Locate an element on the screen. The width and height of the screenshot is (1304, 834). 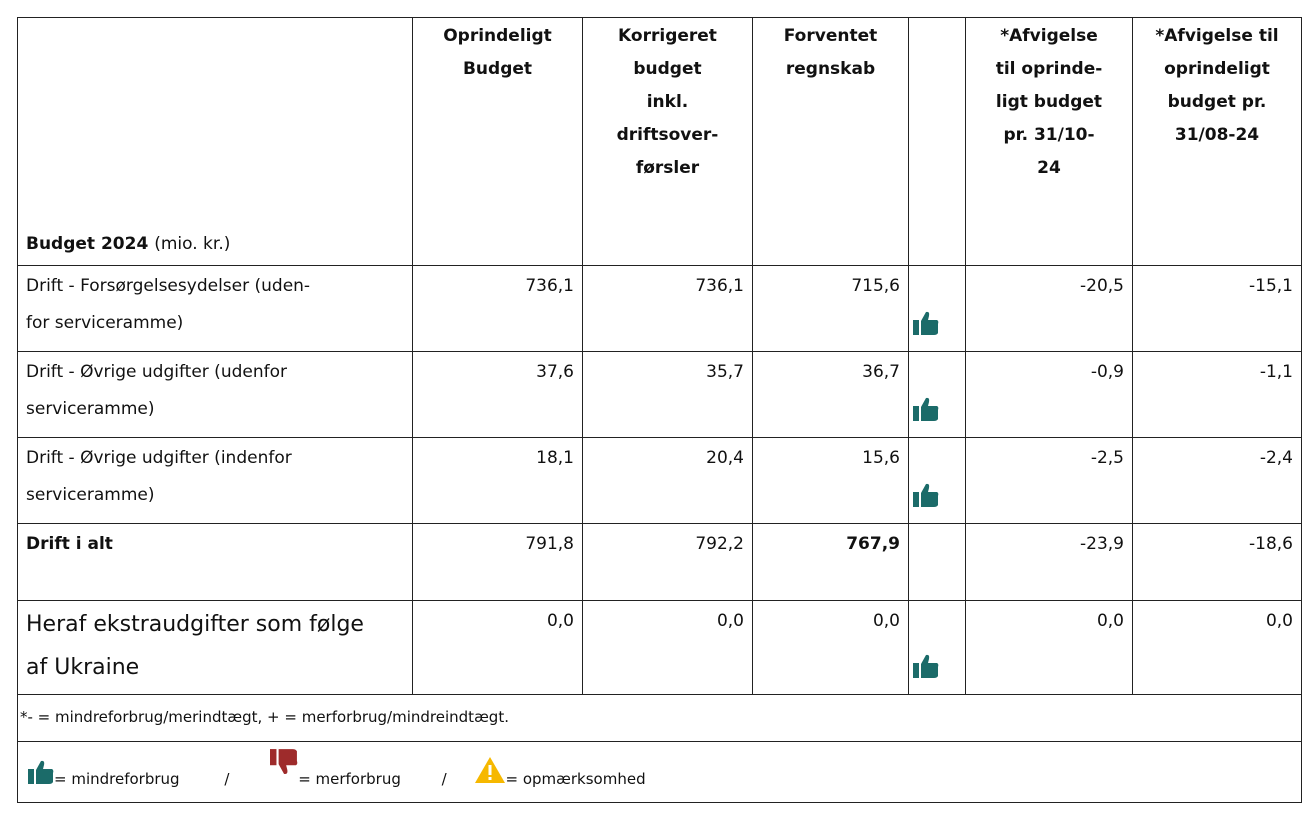
value-cell: 15,6 is located at coordinates (830, 480).